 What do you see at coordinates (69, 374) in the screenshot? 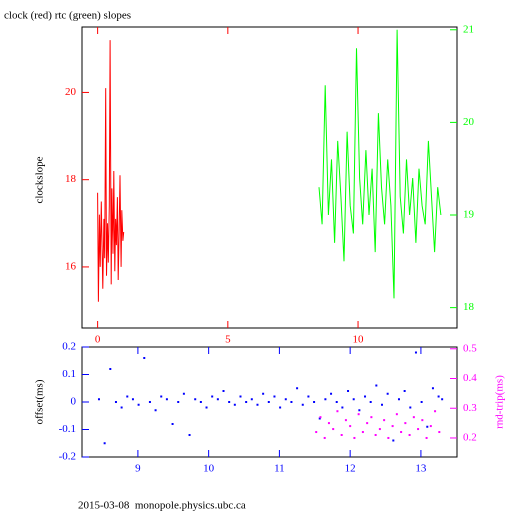
I see `y-tick-label: 0.1` at bounding box center [69, 374].